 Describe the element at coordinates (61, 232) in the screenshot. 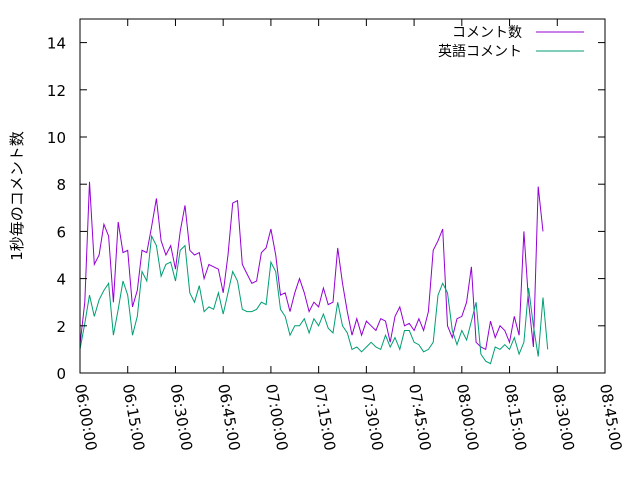

I see `y-tick-label: 6` at that location.